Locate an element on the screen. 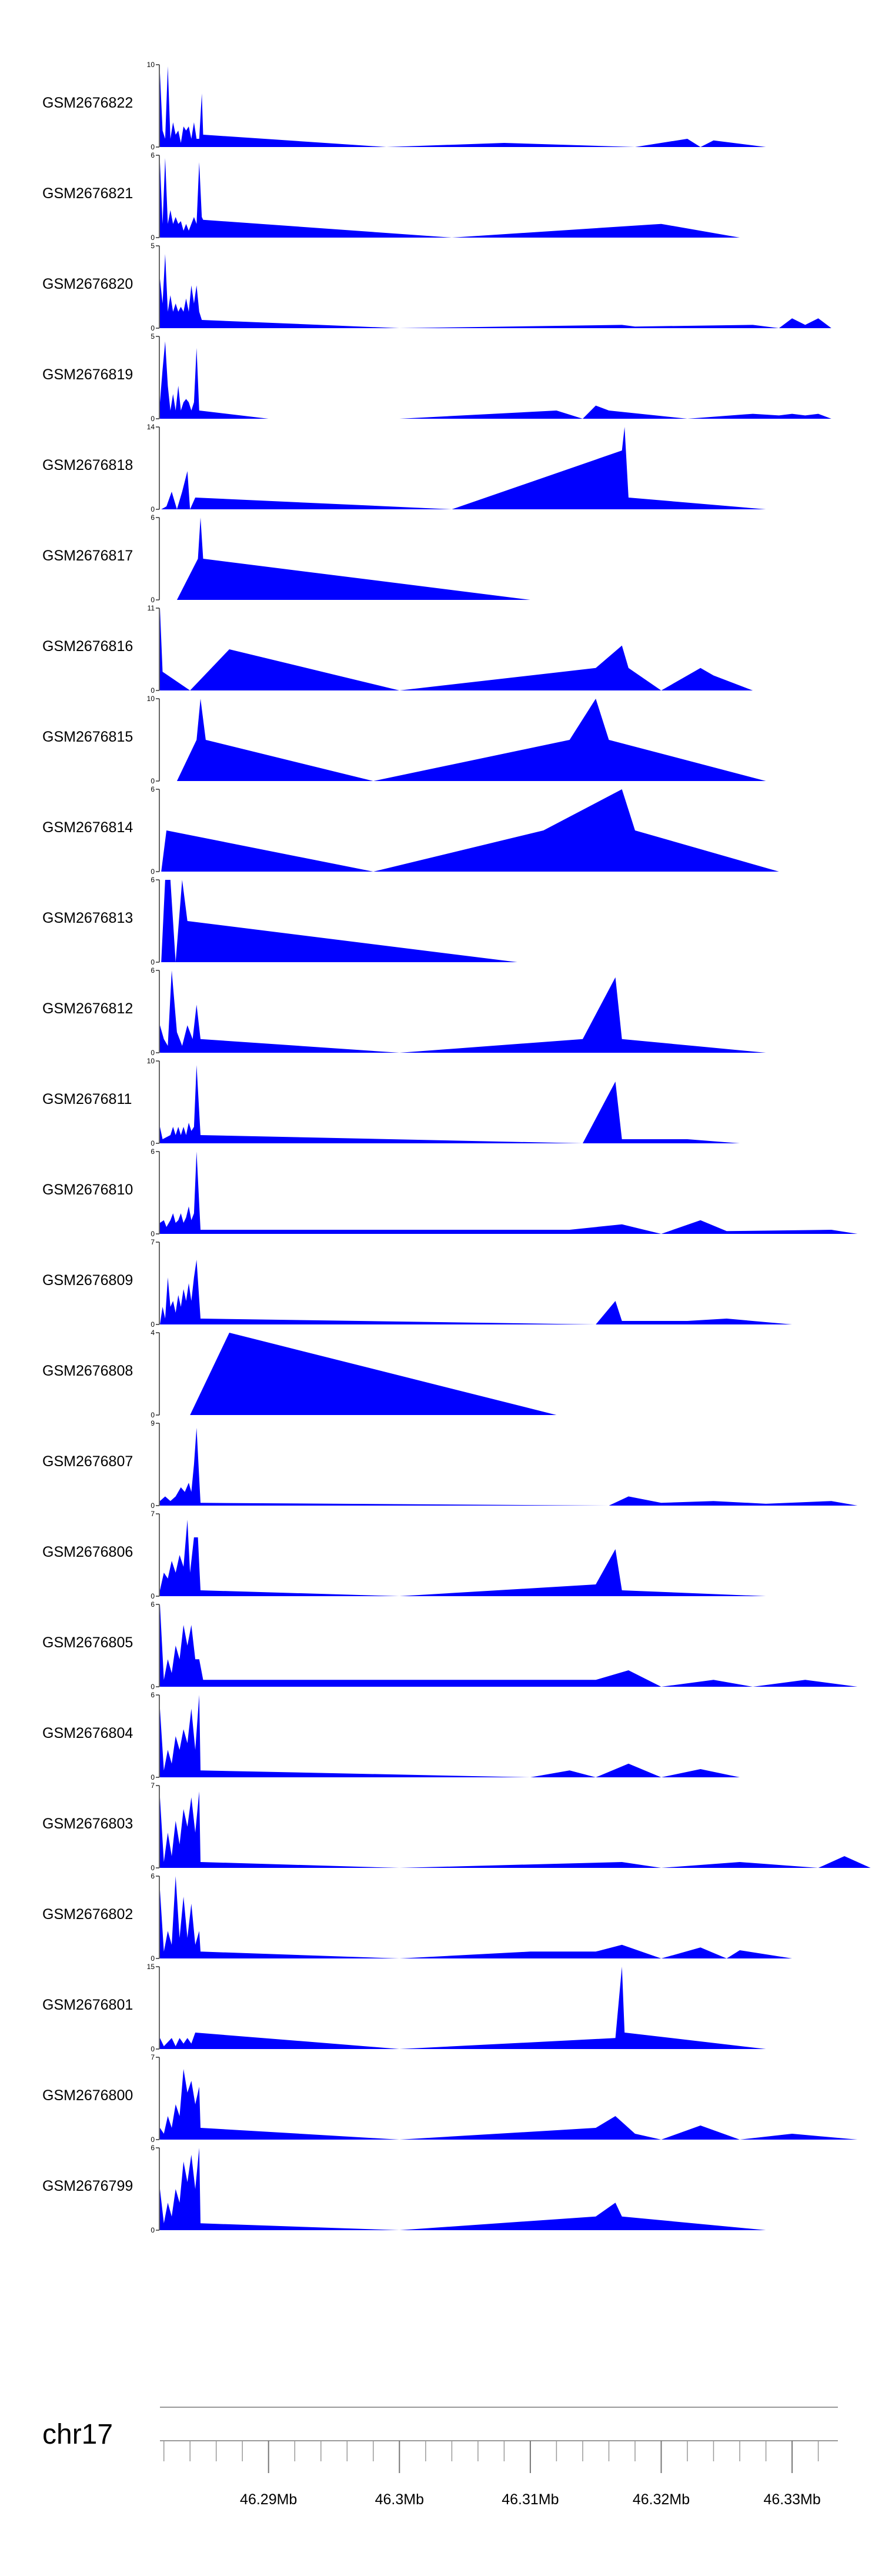  track-GSM2676800: GSM2676800 7 0 is located at coordinates (450, 2098).